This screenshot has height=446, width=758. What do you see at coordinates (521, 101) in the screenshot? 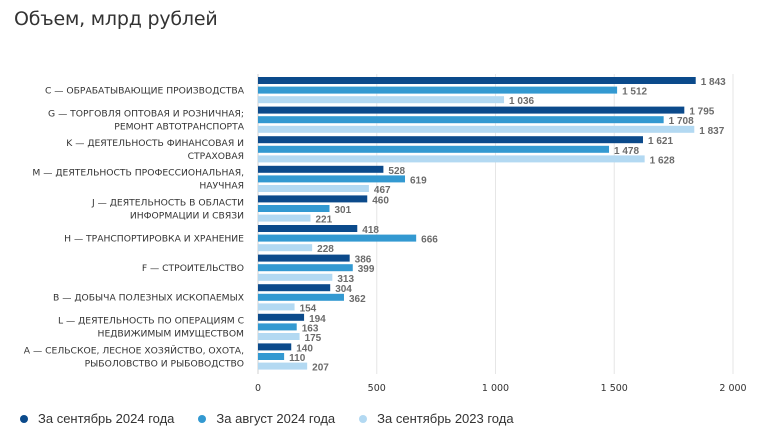
I see `value-label: 1 036` at bounding box center [521, 101].